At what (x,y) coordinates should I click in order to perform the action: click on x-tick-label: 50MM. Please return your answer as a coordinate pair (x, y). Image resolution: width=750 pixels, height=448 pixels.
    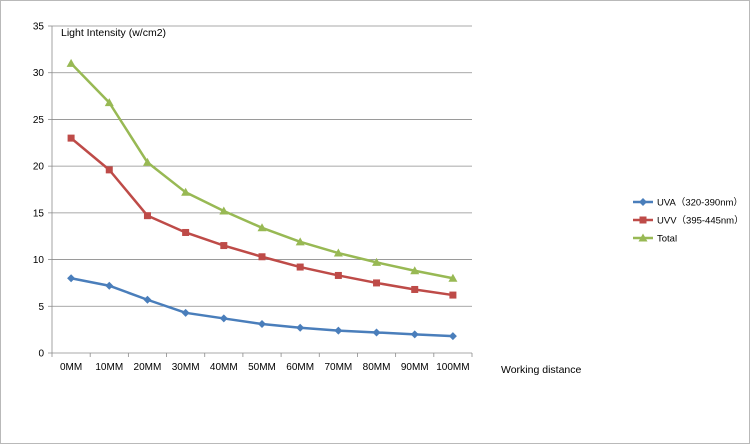
    Looking at the image, I should click on (262, 367).